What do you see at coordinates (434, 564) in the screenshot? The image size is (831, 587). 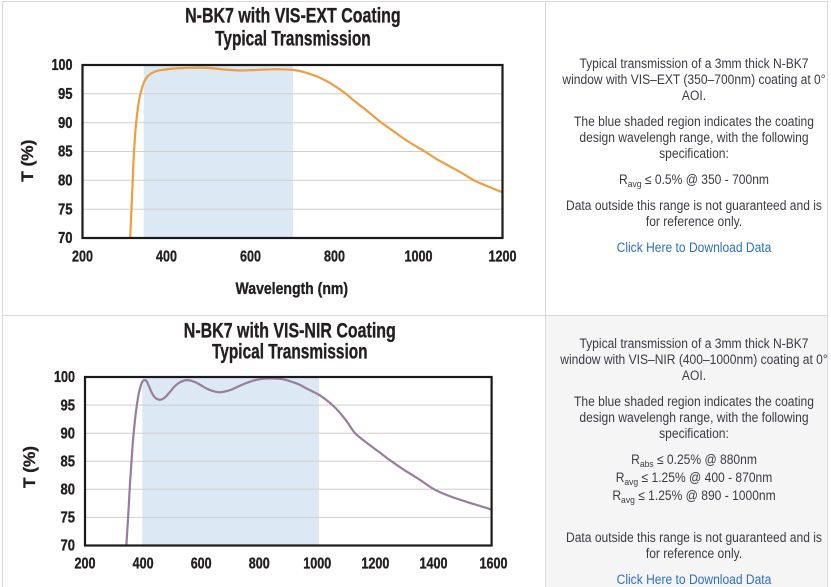 I see `svg-text: 1400` at bounding box center [434, 564].